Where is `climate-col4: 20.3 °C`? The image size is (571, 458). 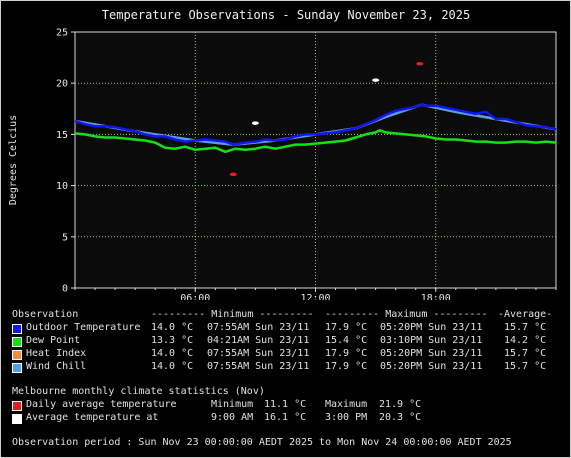 climate-col4: 20.3 °C is located at coordinates (400, 417).